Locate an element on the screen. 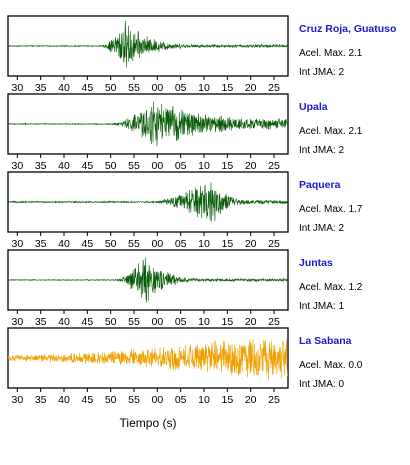 The width and height of the screenshot is (410, 465). x-axis-title: Tiempo (s) is located at coordinates (148, 423).